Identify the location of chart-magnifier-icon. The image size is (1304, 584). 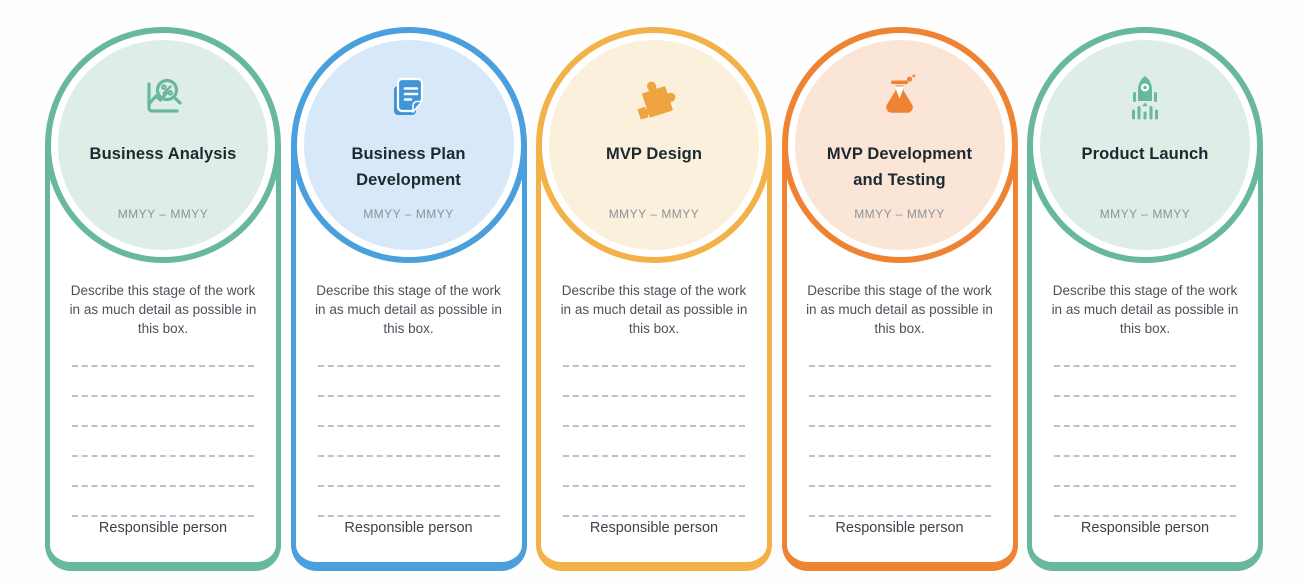
(163, 97).